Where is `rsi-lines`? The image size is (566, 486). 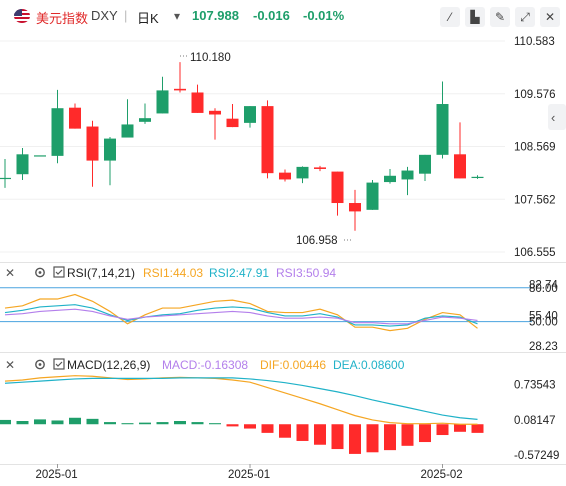 rsi-lines is located at coordinates (241, 312).